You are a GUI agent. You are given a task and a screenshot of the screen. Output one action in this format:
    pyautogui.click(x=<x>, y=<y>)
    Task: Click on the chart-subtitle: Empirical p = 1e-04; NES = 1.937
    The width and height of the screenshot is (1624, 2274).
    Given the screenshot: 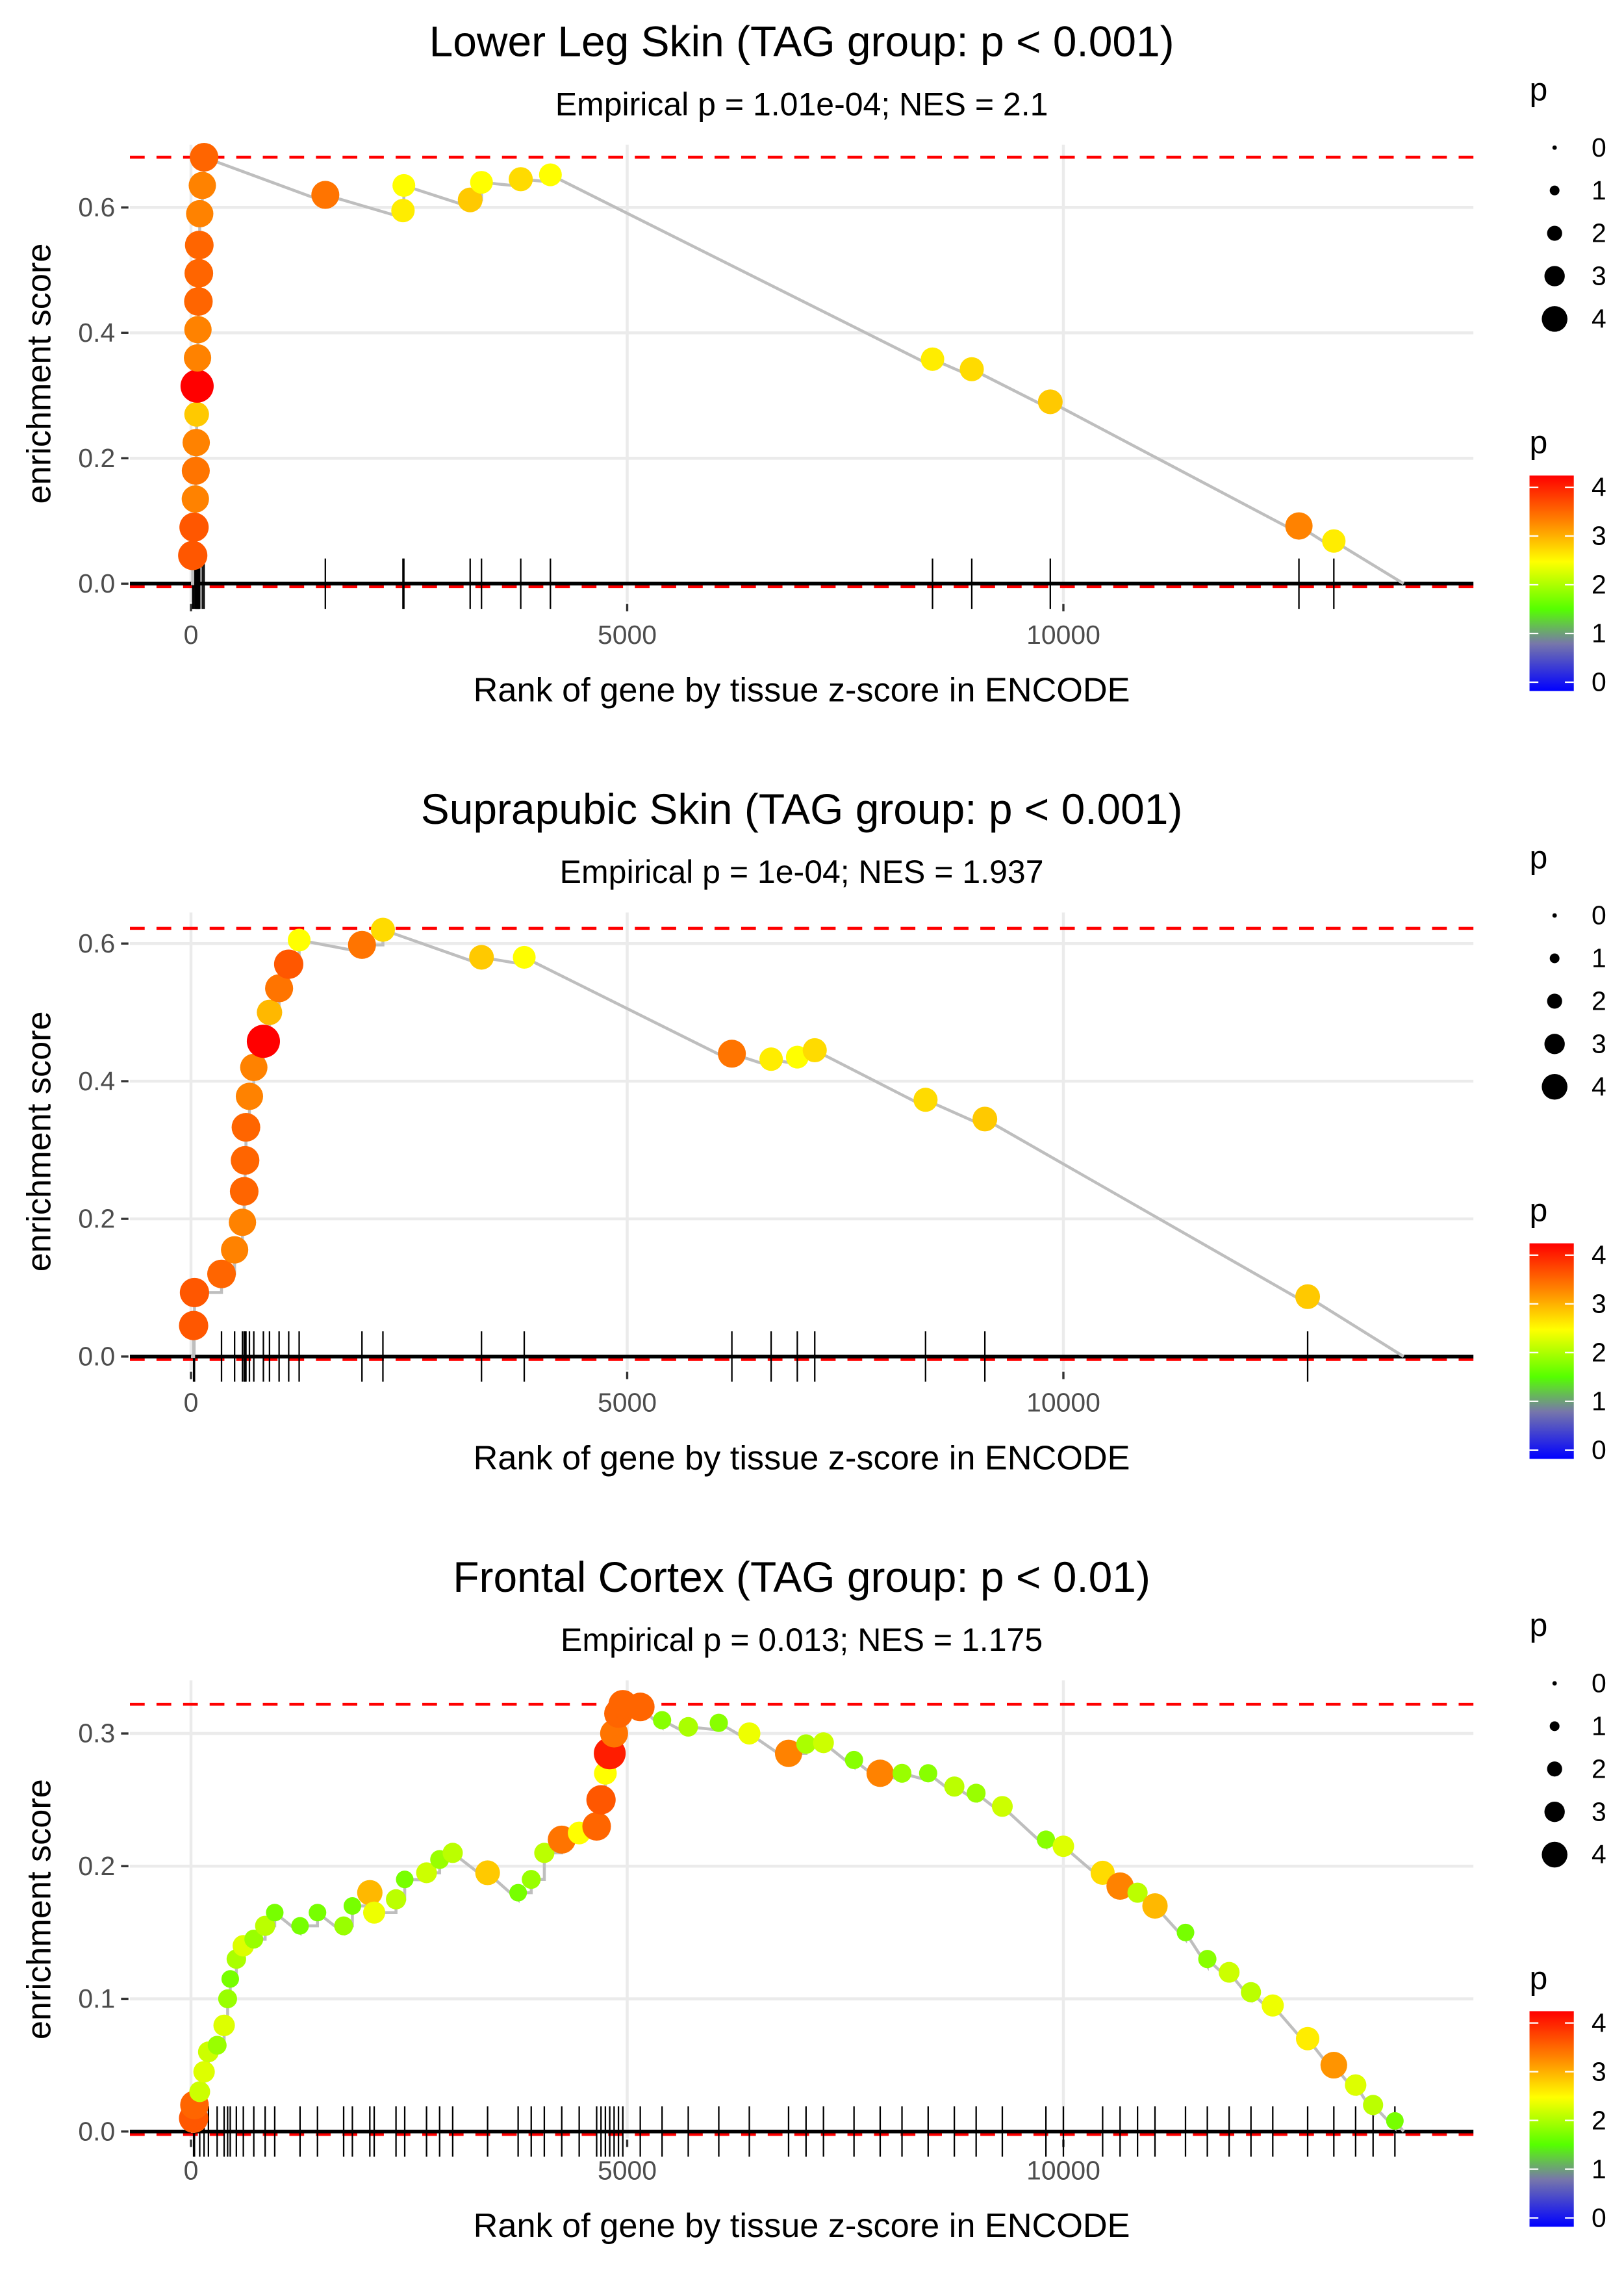 What is the action you would take?
    pyautogui.click(x=802, y=872)
    